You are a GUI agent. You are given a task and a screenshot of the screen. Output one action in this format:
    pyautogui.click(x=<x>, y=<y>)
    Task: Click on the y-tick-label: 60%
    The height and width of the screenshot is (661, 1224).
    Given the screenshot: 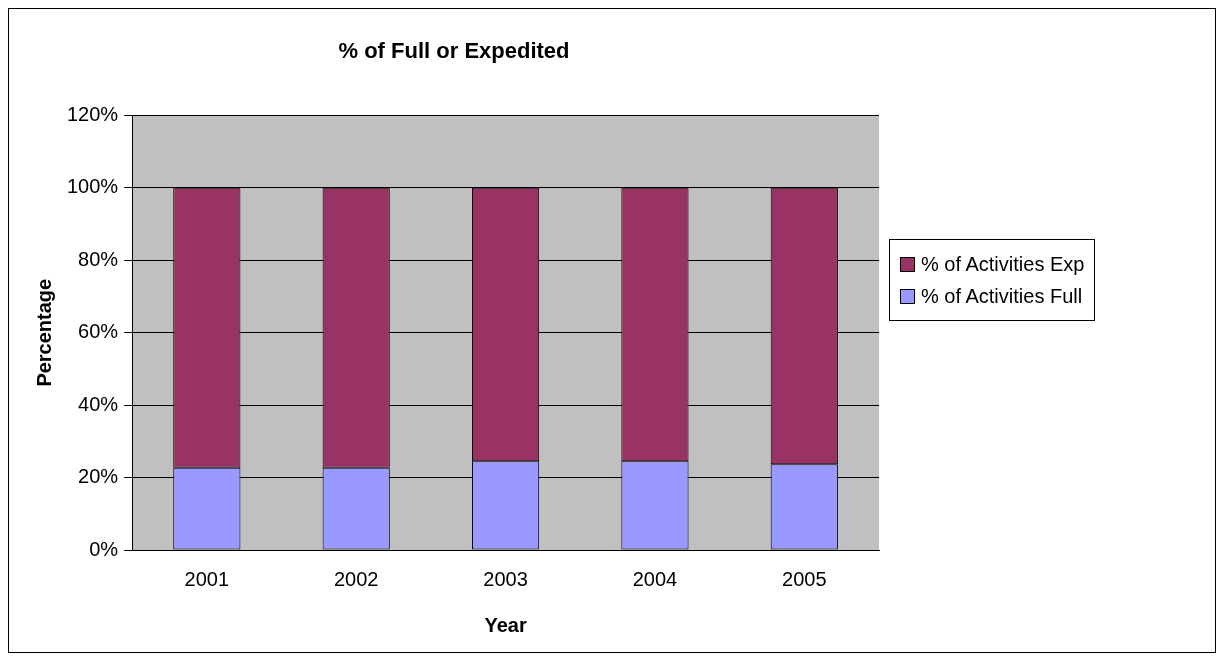 What is the action you would take?
    pyautogui.click(x=98, y=331)
    